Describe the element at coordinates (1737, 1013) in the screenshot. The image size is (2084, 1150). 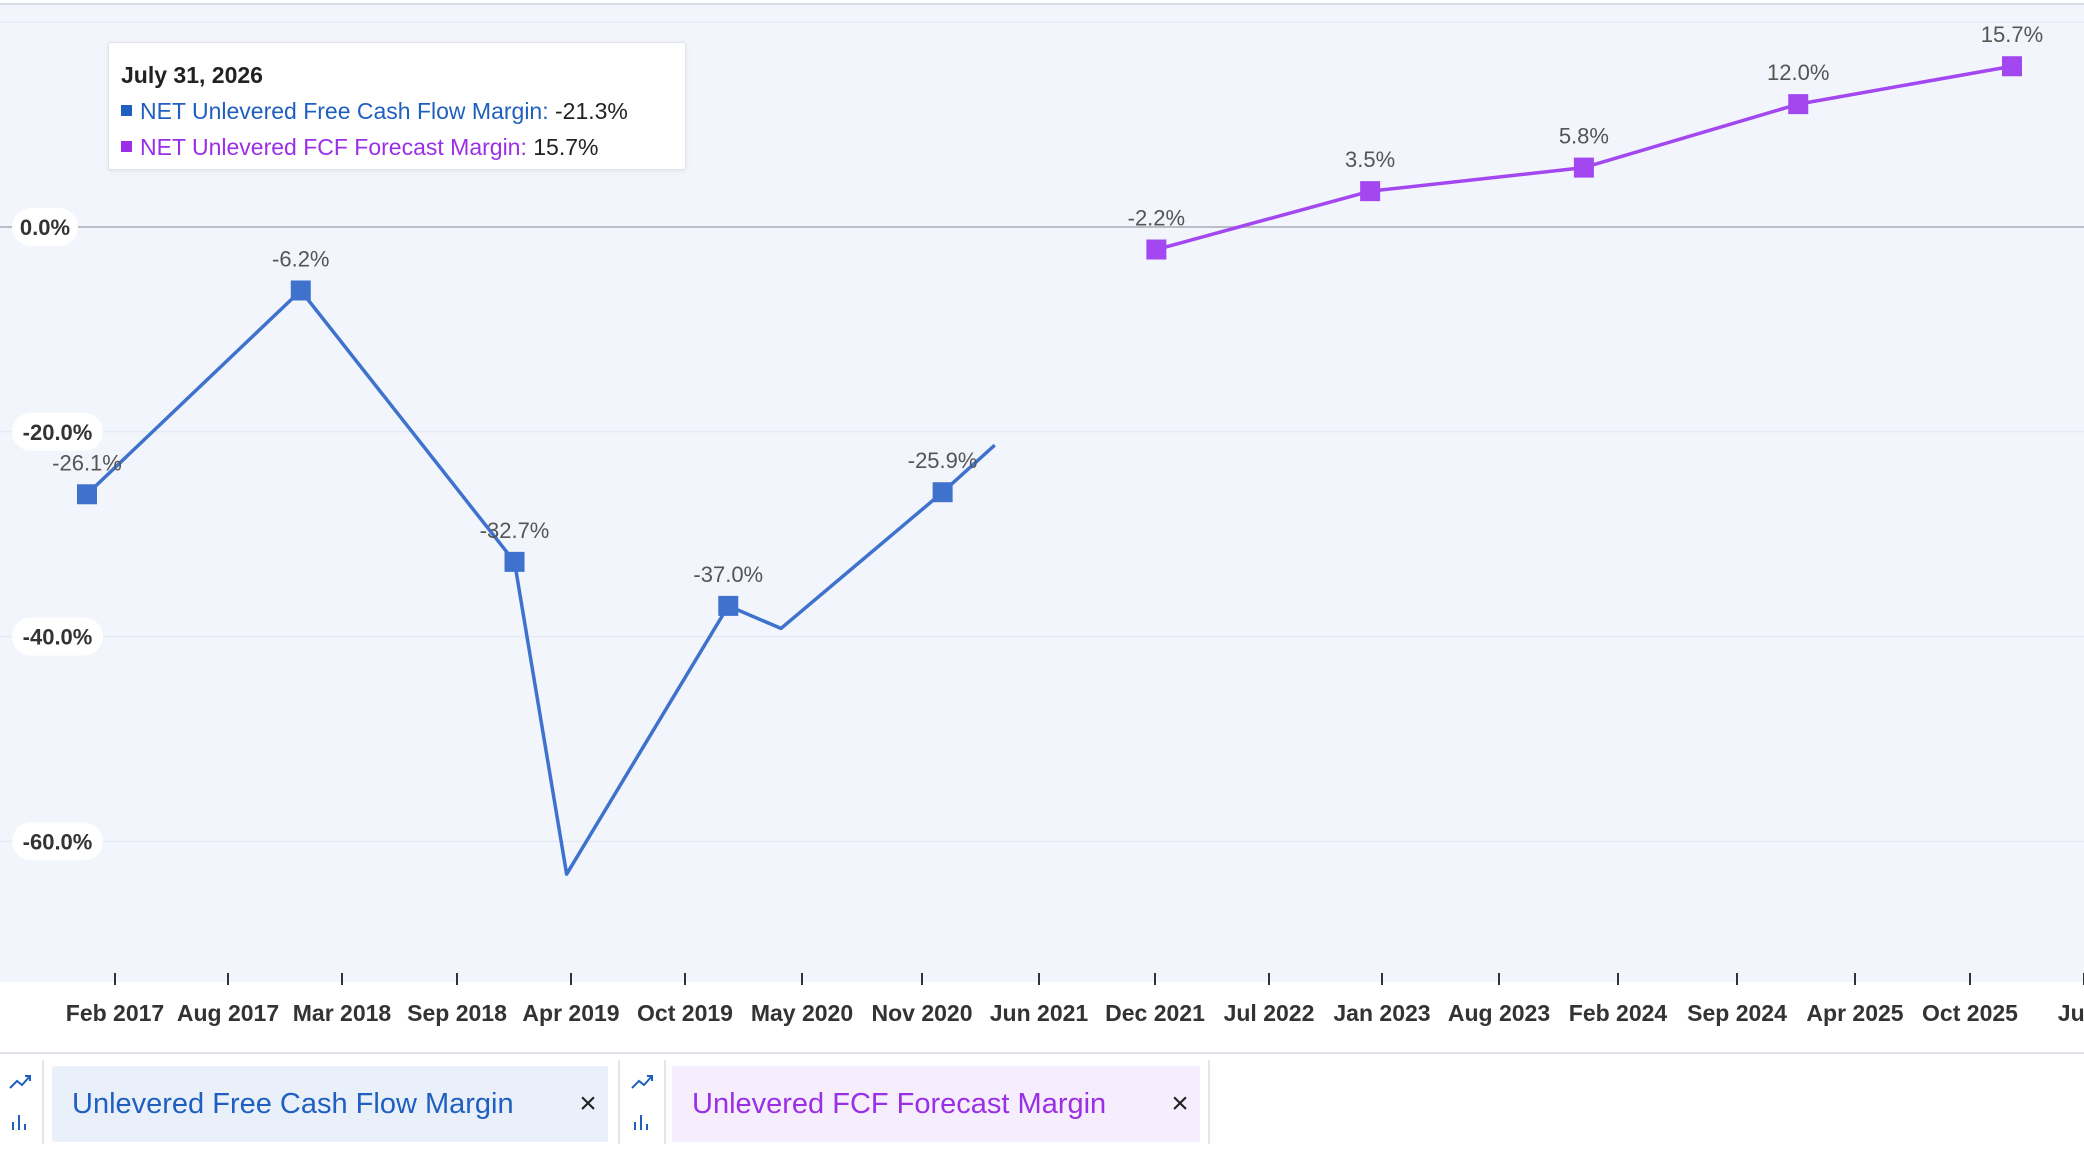
I see `x-tick-label: Sep 2024` at that location.